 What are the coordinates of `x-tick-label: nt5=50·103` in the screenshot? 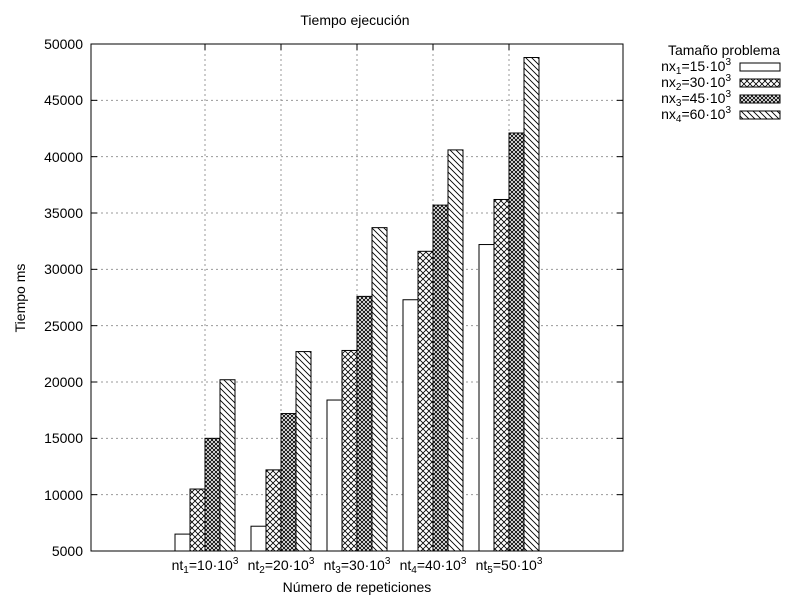 It's located at (509, 566).